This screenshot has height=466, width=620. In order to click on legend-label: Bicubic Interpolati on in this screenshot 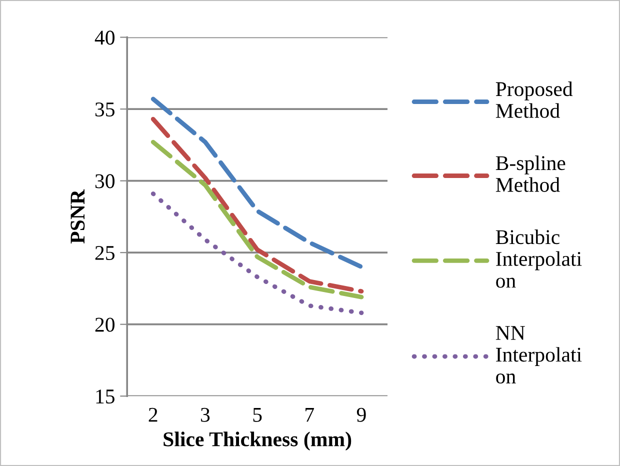, I will do `click(539, 259)`.